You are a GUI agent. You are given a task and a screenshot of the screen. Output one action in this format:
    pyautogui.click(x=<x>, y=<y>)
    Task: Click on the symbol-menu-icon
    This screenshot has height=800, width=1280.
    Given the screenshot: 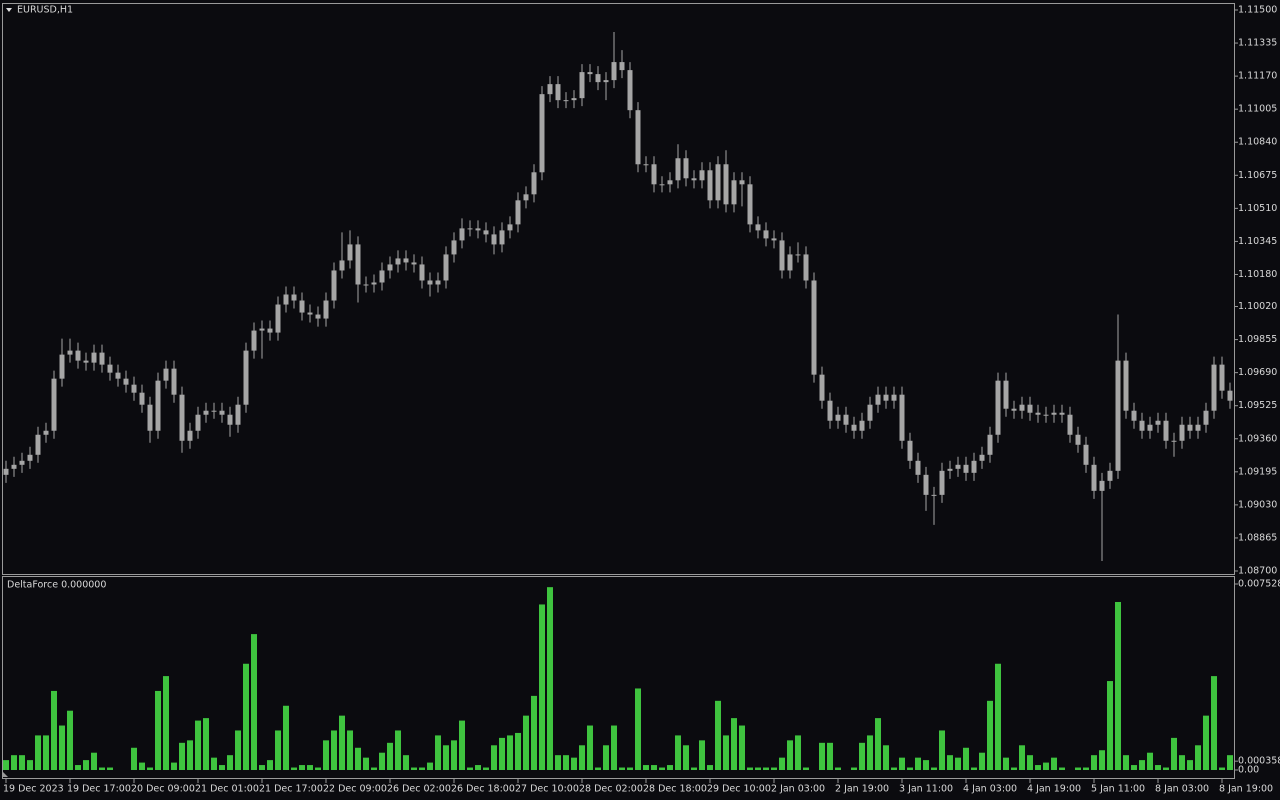 What is the action you would take?
    pyautogui.click(x=9, y=10)
    